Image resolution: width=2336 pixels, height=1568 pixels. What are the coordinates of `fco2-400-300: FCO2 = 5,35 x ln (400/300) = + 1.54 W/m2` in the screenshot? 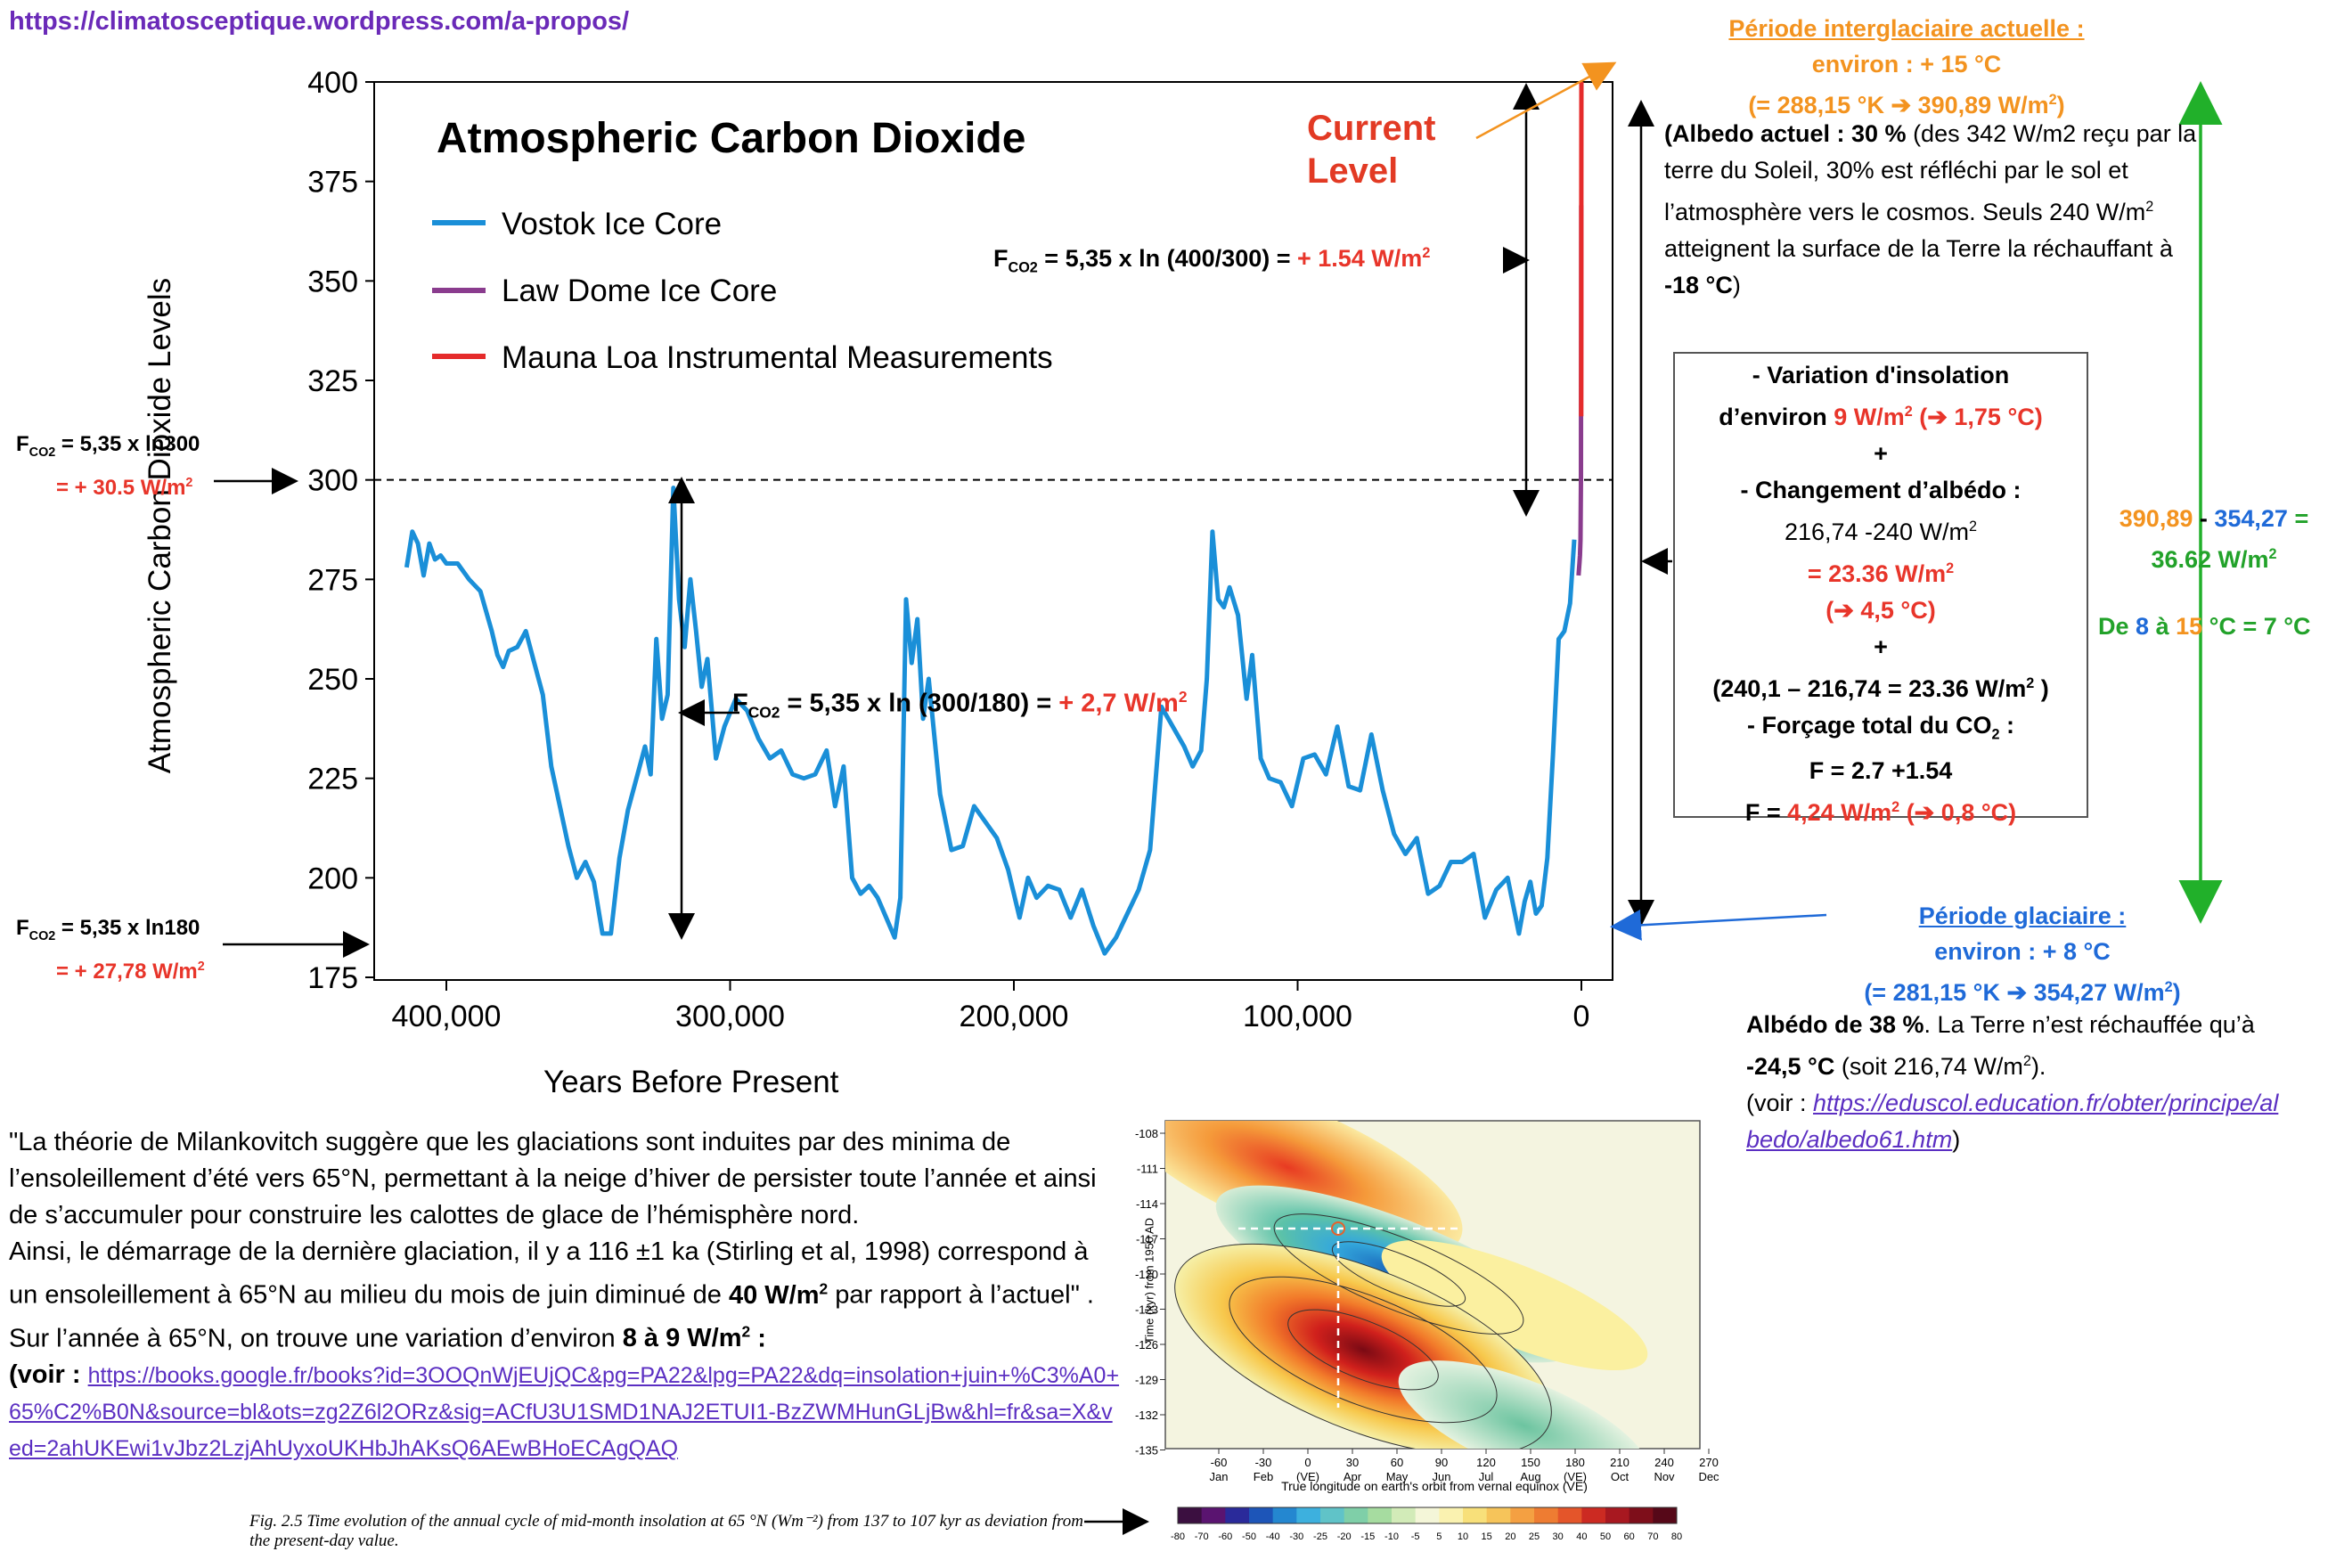 It's located at (1212, 260).